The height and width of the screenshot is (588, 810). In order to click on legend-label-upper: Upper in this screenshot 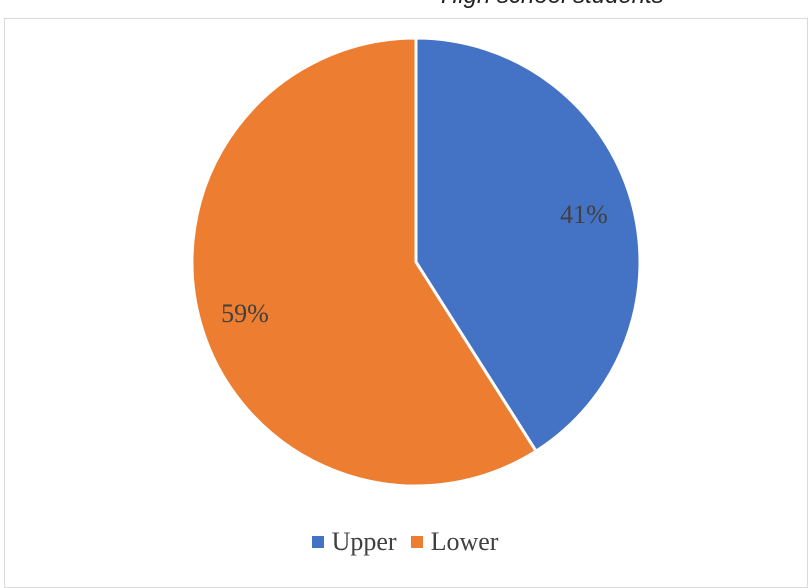, I will do `click(364, 541)`.